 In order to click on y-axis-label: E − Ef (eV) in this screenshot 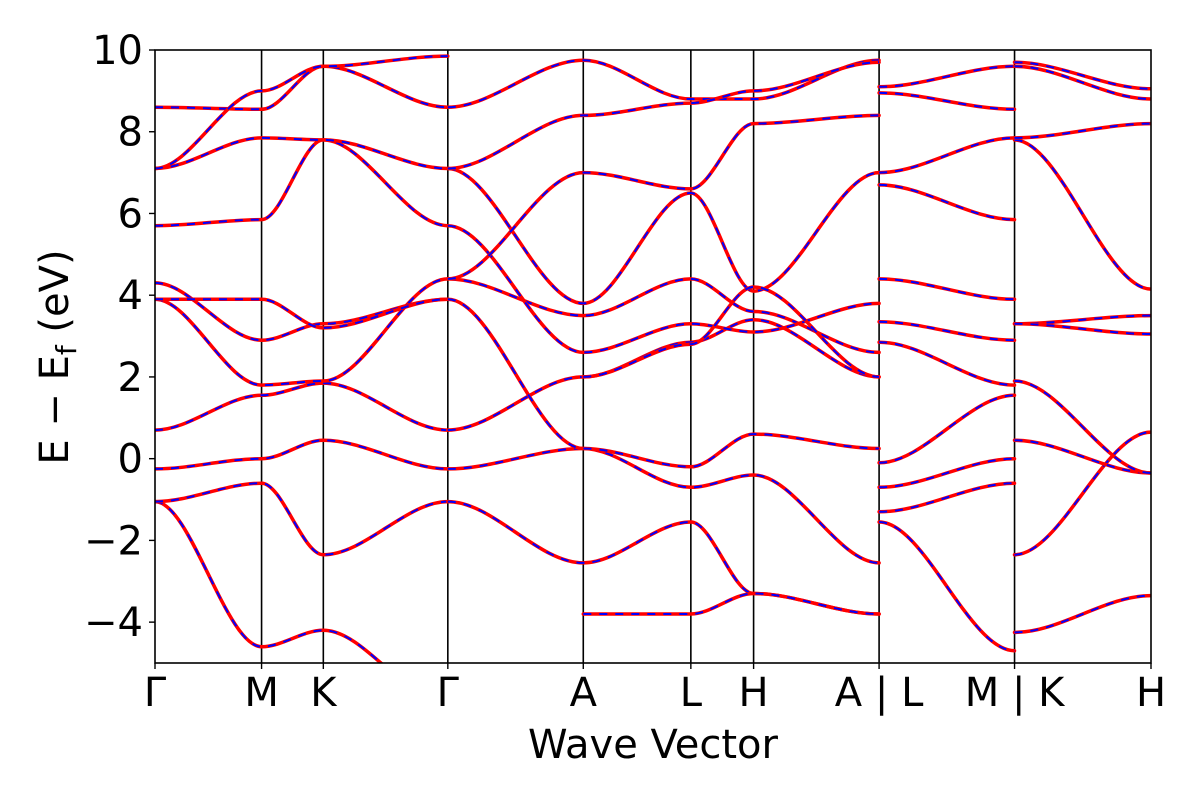, I will do `click(57, 356)`.